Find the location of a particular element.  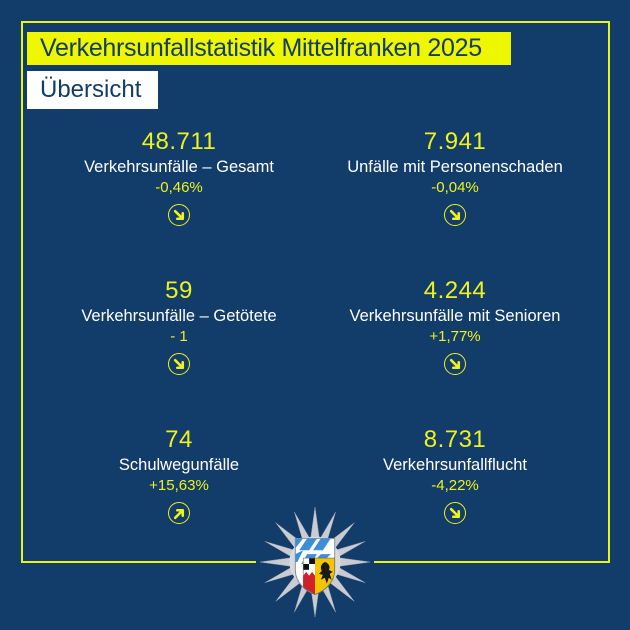

stat-total-accidents: 48.711 Verkehrsunfälle – Gesamt -0,46% is located at coordinates (179, 177).